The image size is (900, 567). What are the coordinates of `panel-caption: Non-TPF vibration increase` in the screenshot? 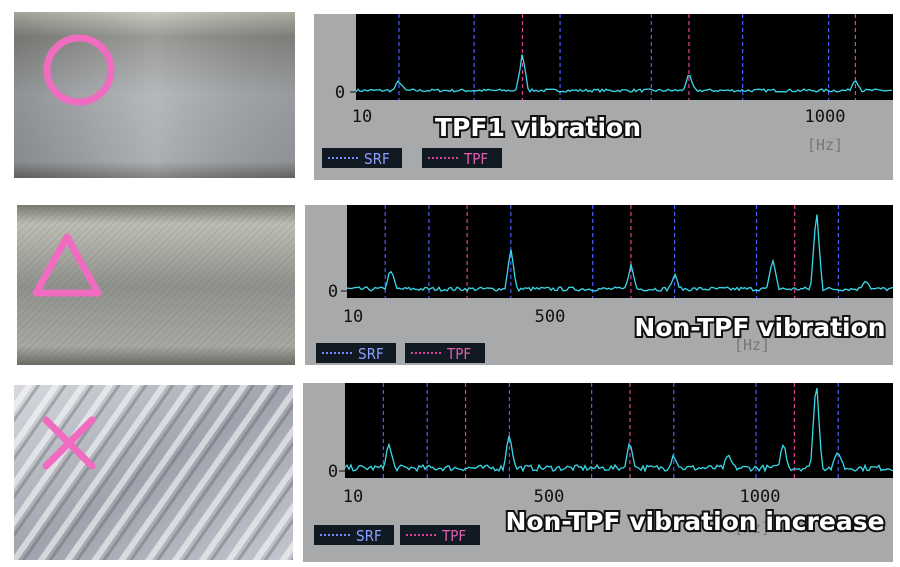 It's located at (694, 521).